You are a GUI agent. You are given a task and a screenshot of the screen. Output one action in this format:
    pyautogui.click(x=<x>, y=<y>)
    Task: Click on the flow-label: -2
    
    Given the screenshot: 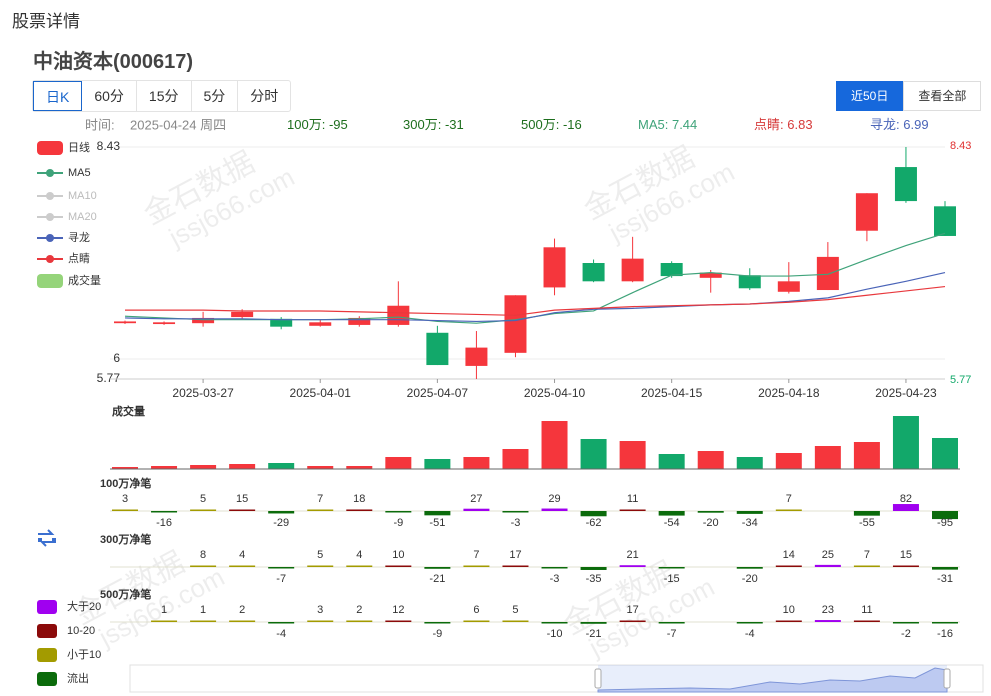 What is the action you would take?
    pyautogui.click(x=906, y=634)
    